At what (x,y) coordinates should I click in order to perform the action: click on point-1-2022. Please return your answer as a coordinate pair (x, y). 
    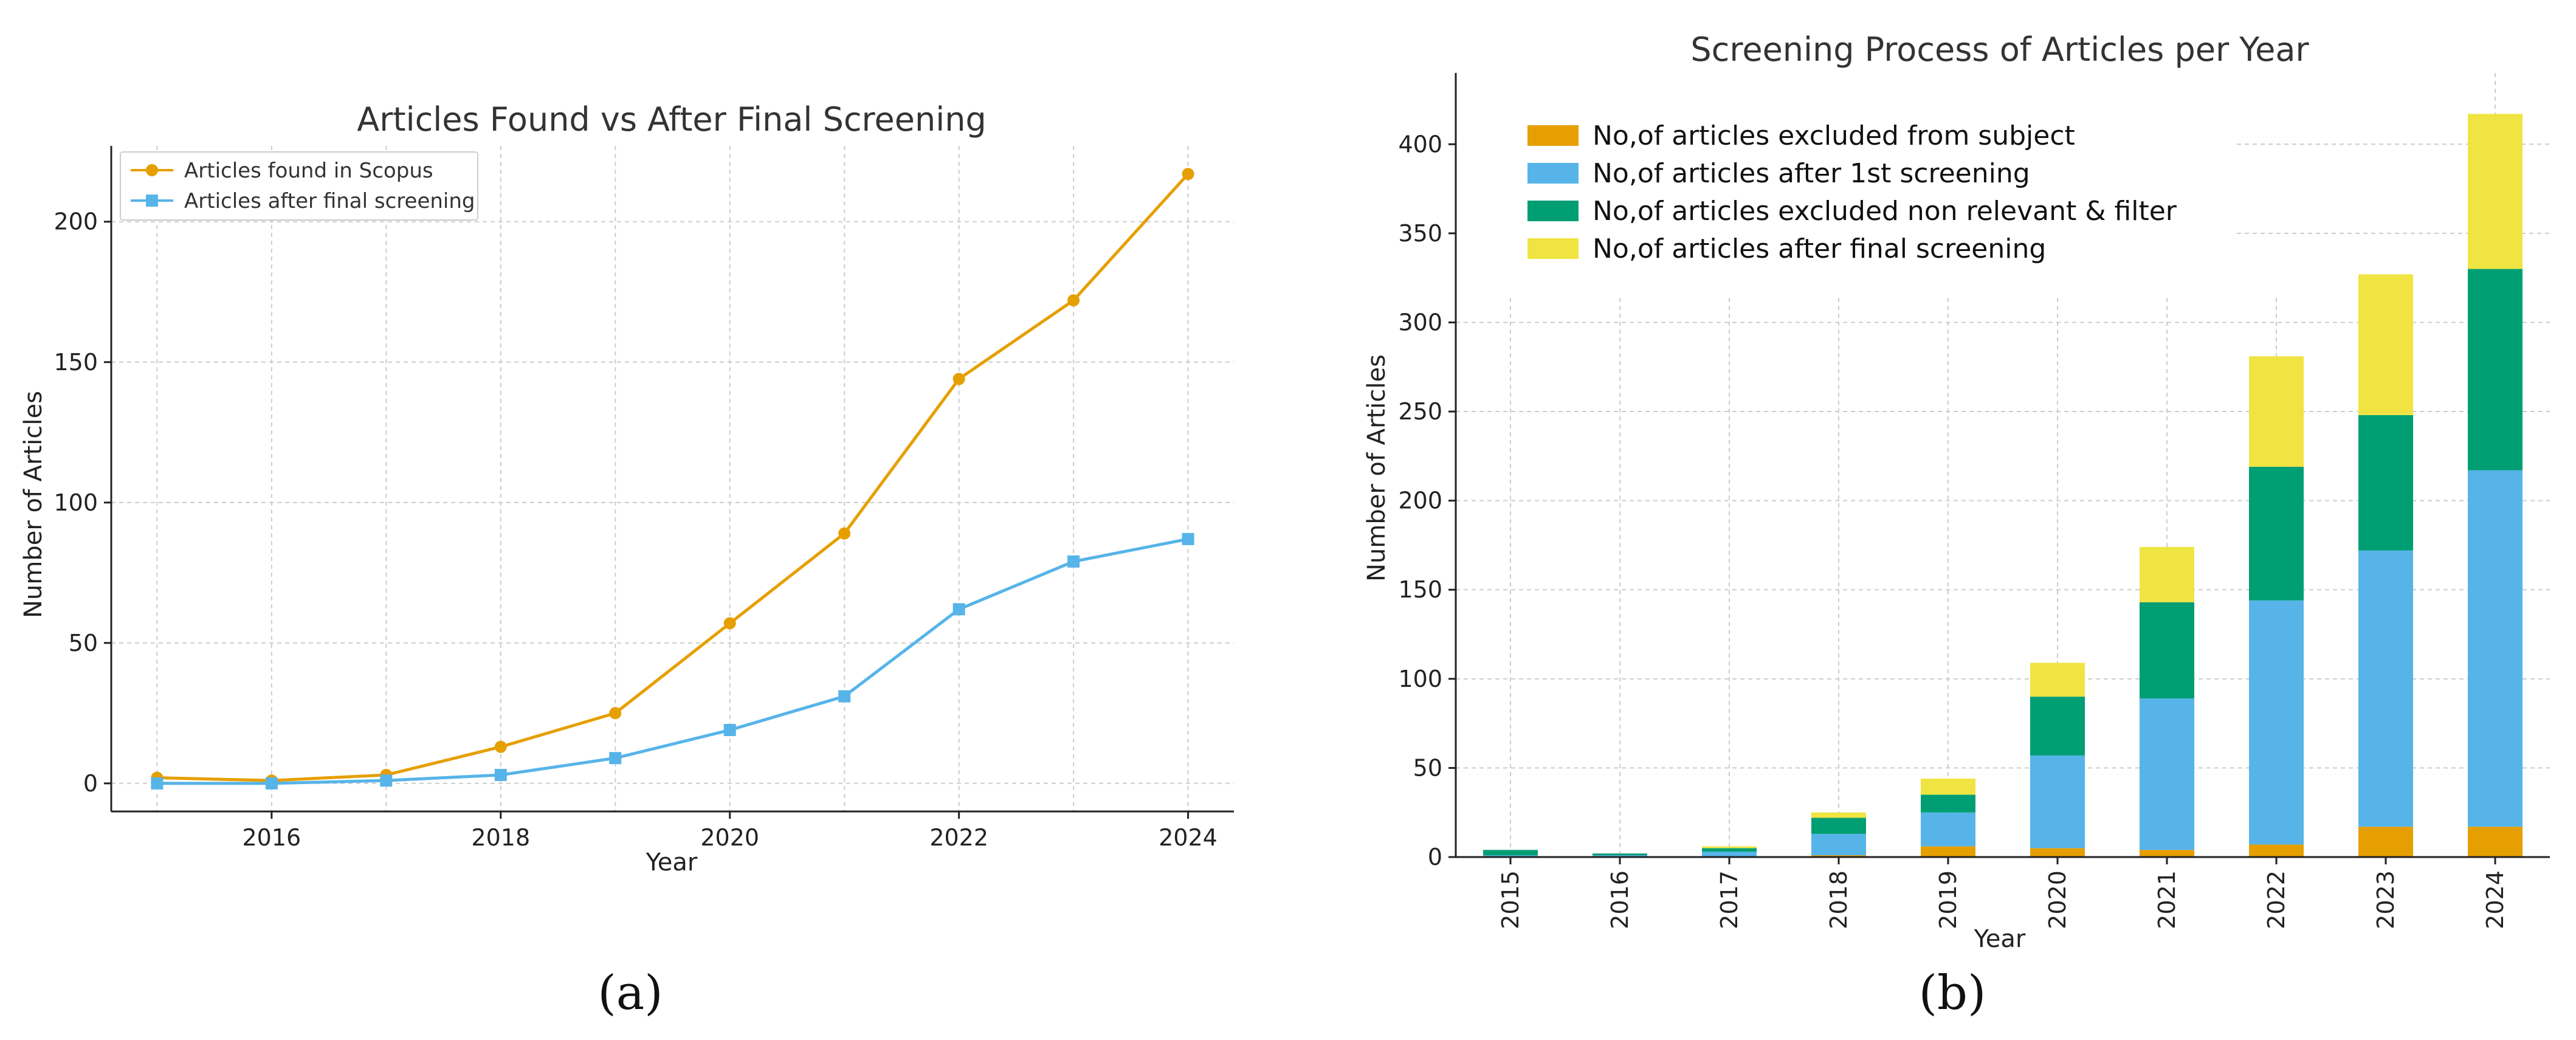
    Looking at the image, I should click on (958, 609).